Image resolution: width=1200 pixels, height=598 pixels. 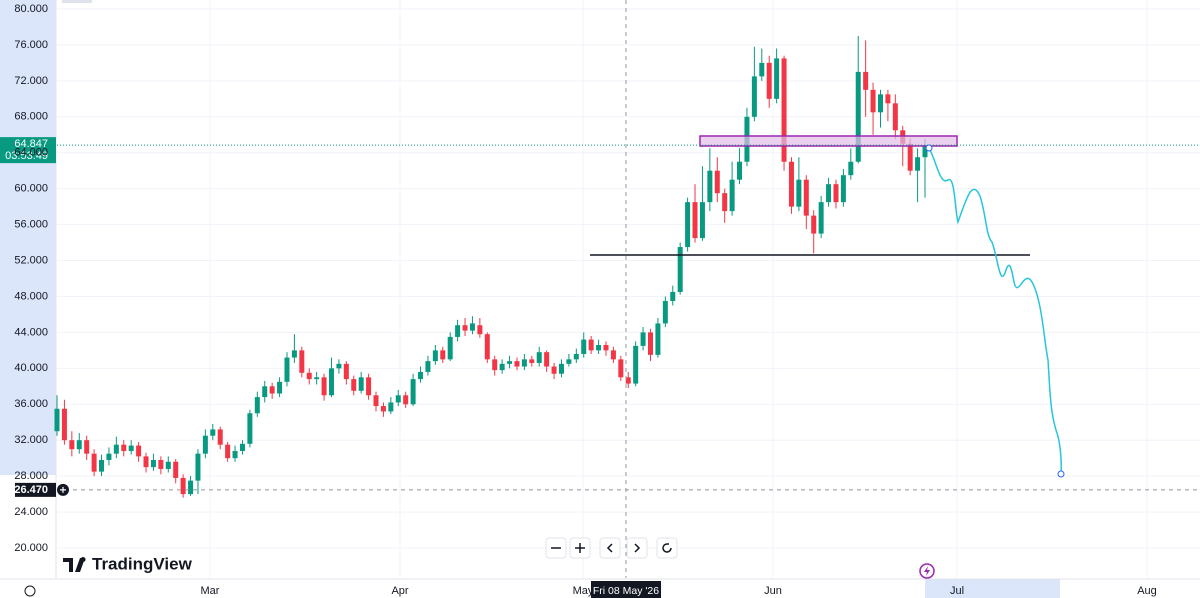 What do you see at coordinates (31, 260) in the screenshot?
I see `y-tick-label: 52.000` at bounding box center [31, 260].